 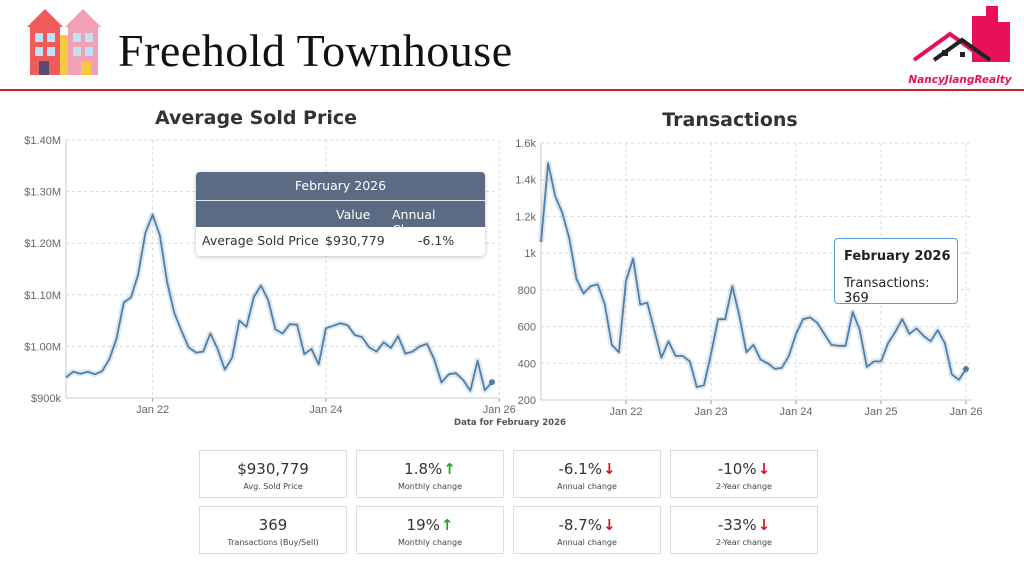 I want to click on brand-logo: NancyJiangRealty, so click(x=960, y=46).